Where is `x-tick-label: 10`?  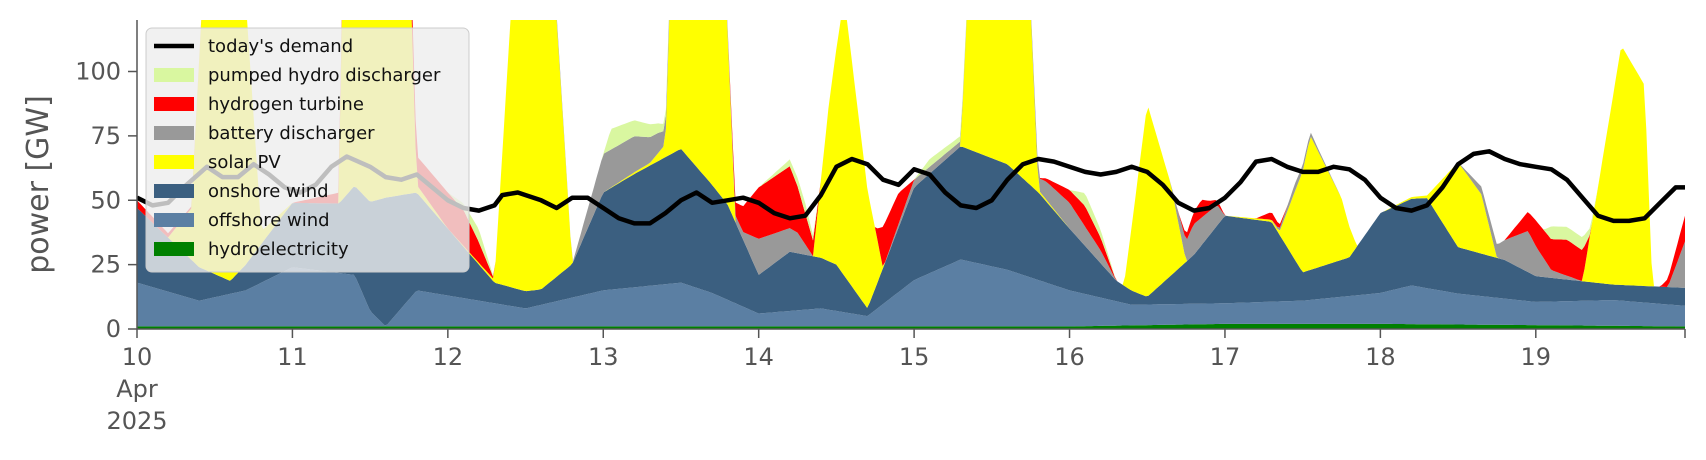
x-tick-label: 10 is located at coordinates (137, 357).